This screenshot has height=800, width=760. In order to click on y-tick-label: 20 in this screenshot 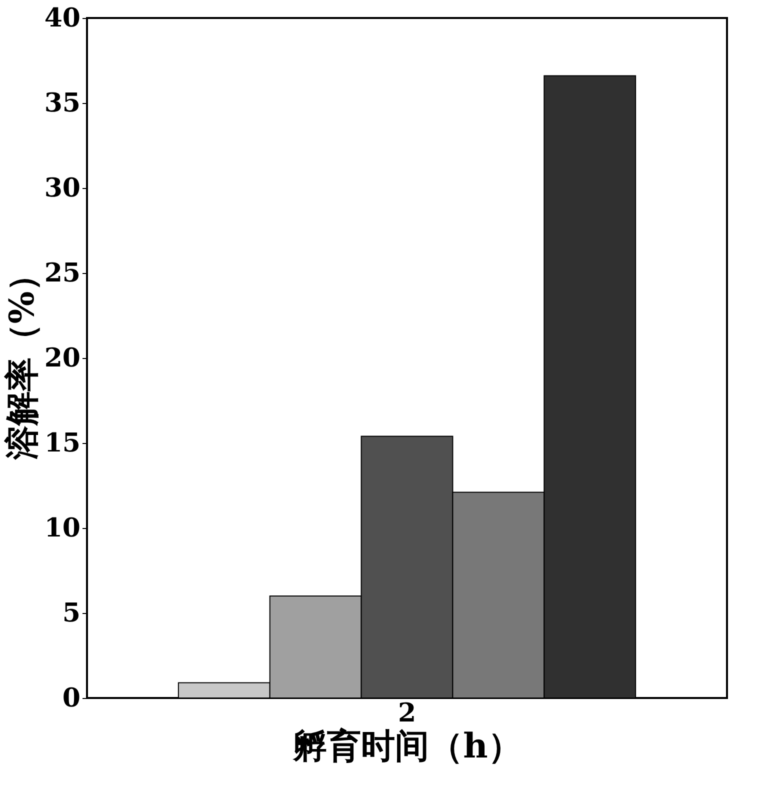, I will do `click(62, 359)`.